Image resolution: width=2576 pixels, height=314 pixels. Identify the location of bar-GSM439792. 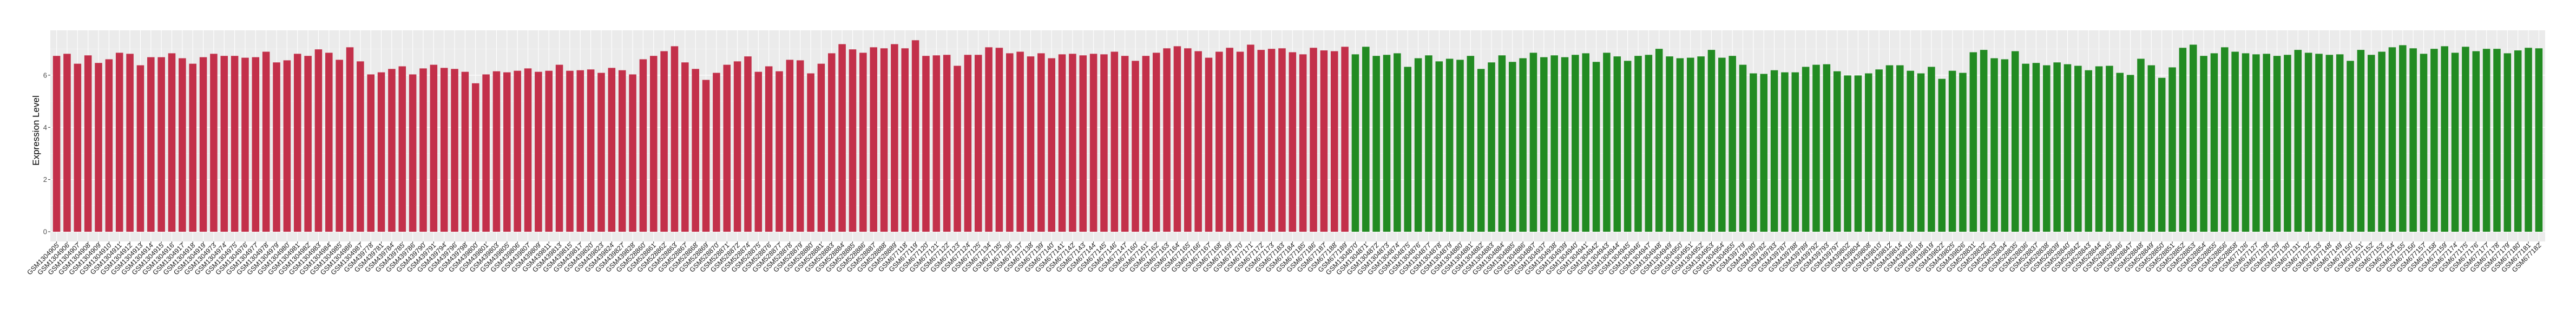
(1816, 148).